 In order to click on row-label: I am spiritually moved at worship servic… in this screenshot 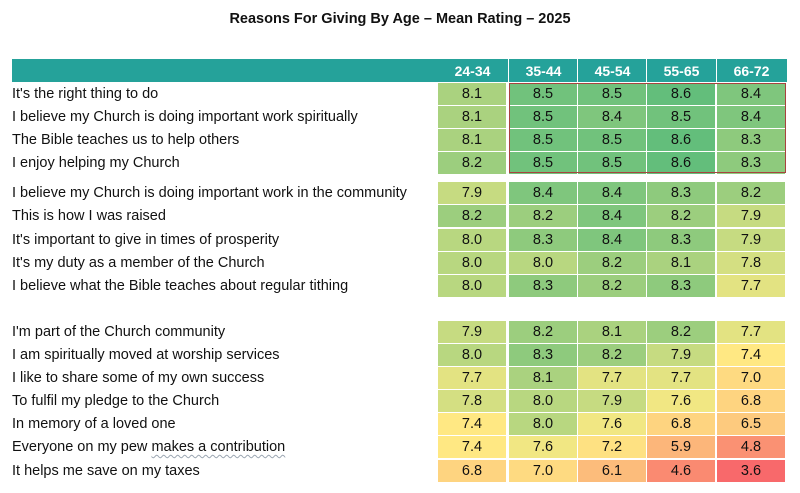, I will do `click(146, 355)`.